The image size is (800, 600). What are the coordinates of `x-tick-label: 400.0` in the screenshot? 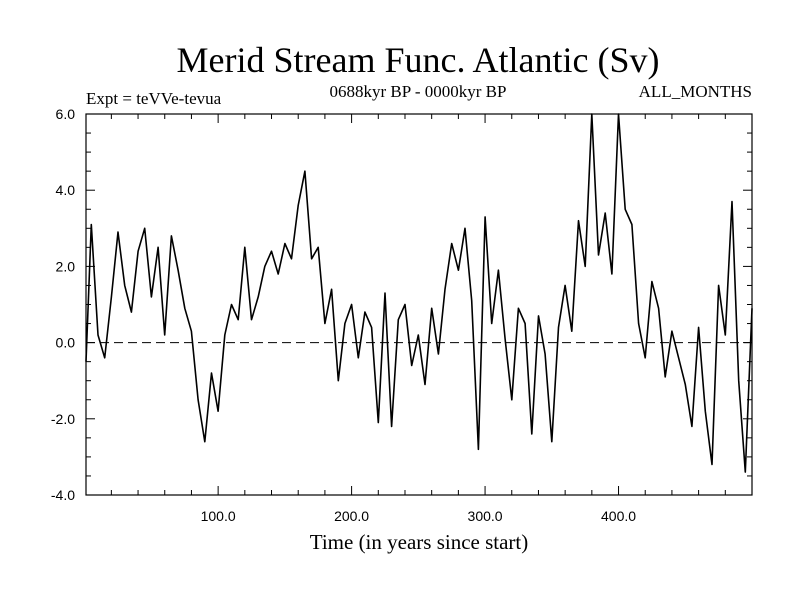 It's located at (618, 516).